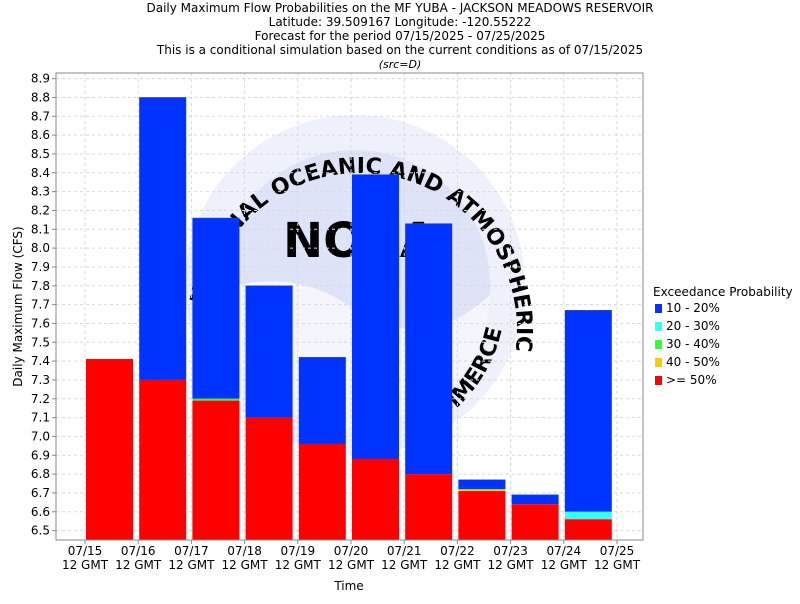 This screenshot has width=800, height=604. What do you see at coordinates (85, 551) in the screenshot?
I see `x-tick-date: 07/15` at bounding box center [85, 551].